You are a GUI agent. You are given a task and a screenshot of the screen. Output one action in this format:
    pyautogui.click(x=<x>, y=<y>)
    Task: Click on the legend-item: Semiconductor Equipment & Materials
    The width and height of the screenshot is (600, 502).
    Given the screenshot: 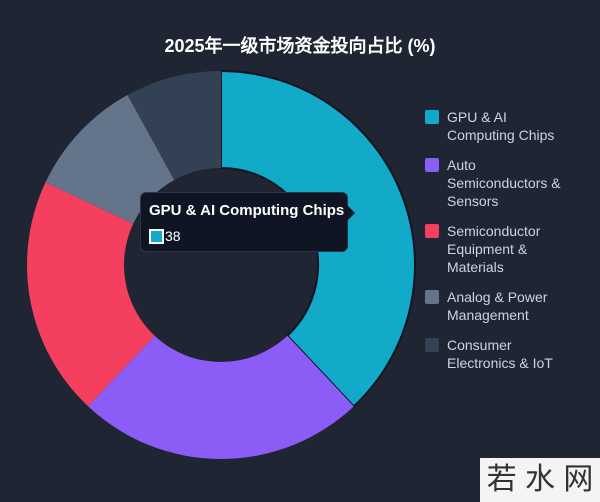 What is the action you would take?
    pyautogui.click(x=500, y=249)
    